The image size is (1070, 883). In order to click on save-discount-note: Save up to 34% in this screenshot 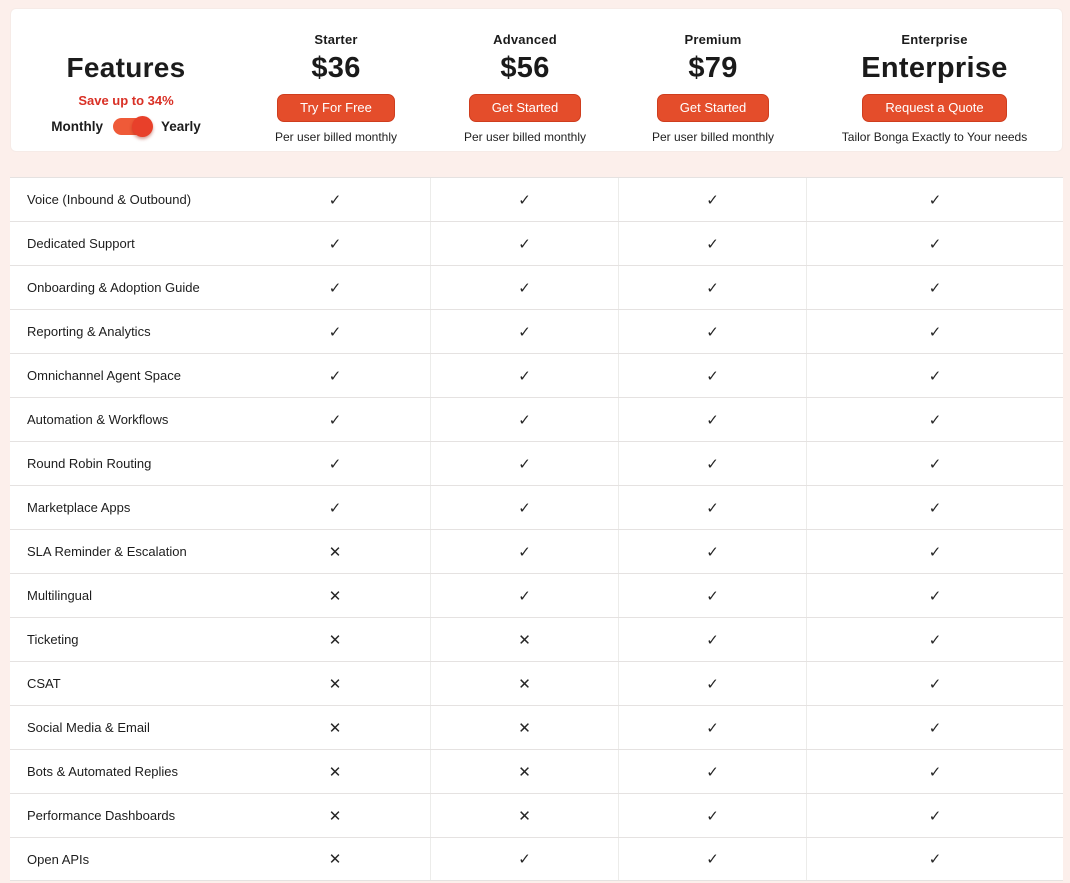, I will do `click(126, 100)`.